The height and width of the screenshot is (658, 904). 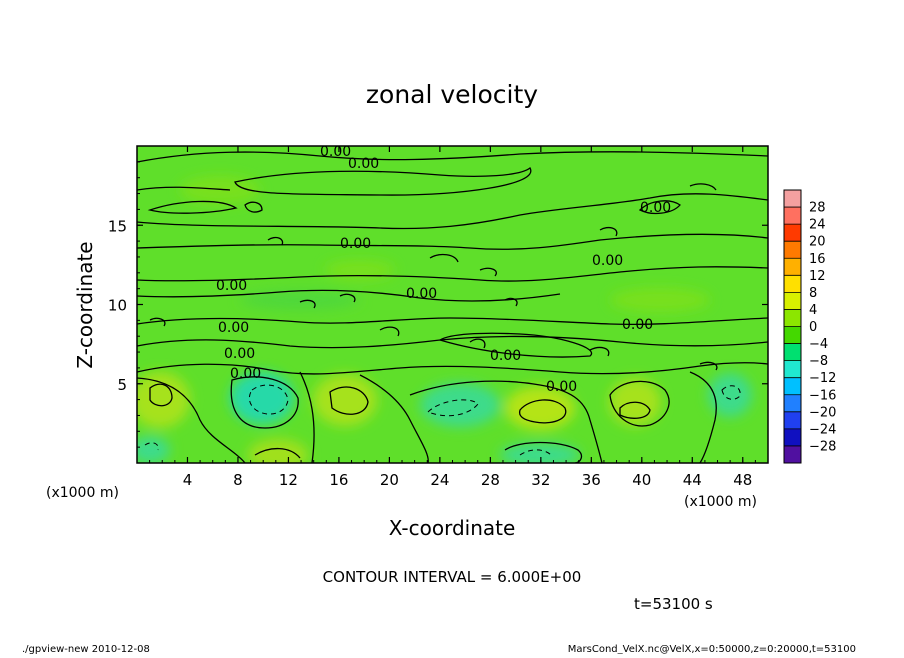 What do you see at coordinates (641, 480) in the screenshot?
I see `x-tick-label: 40` at bounding box center [641, 480].